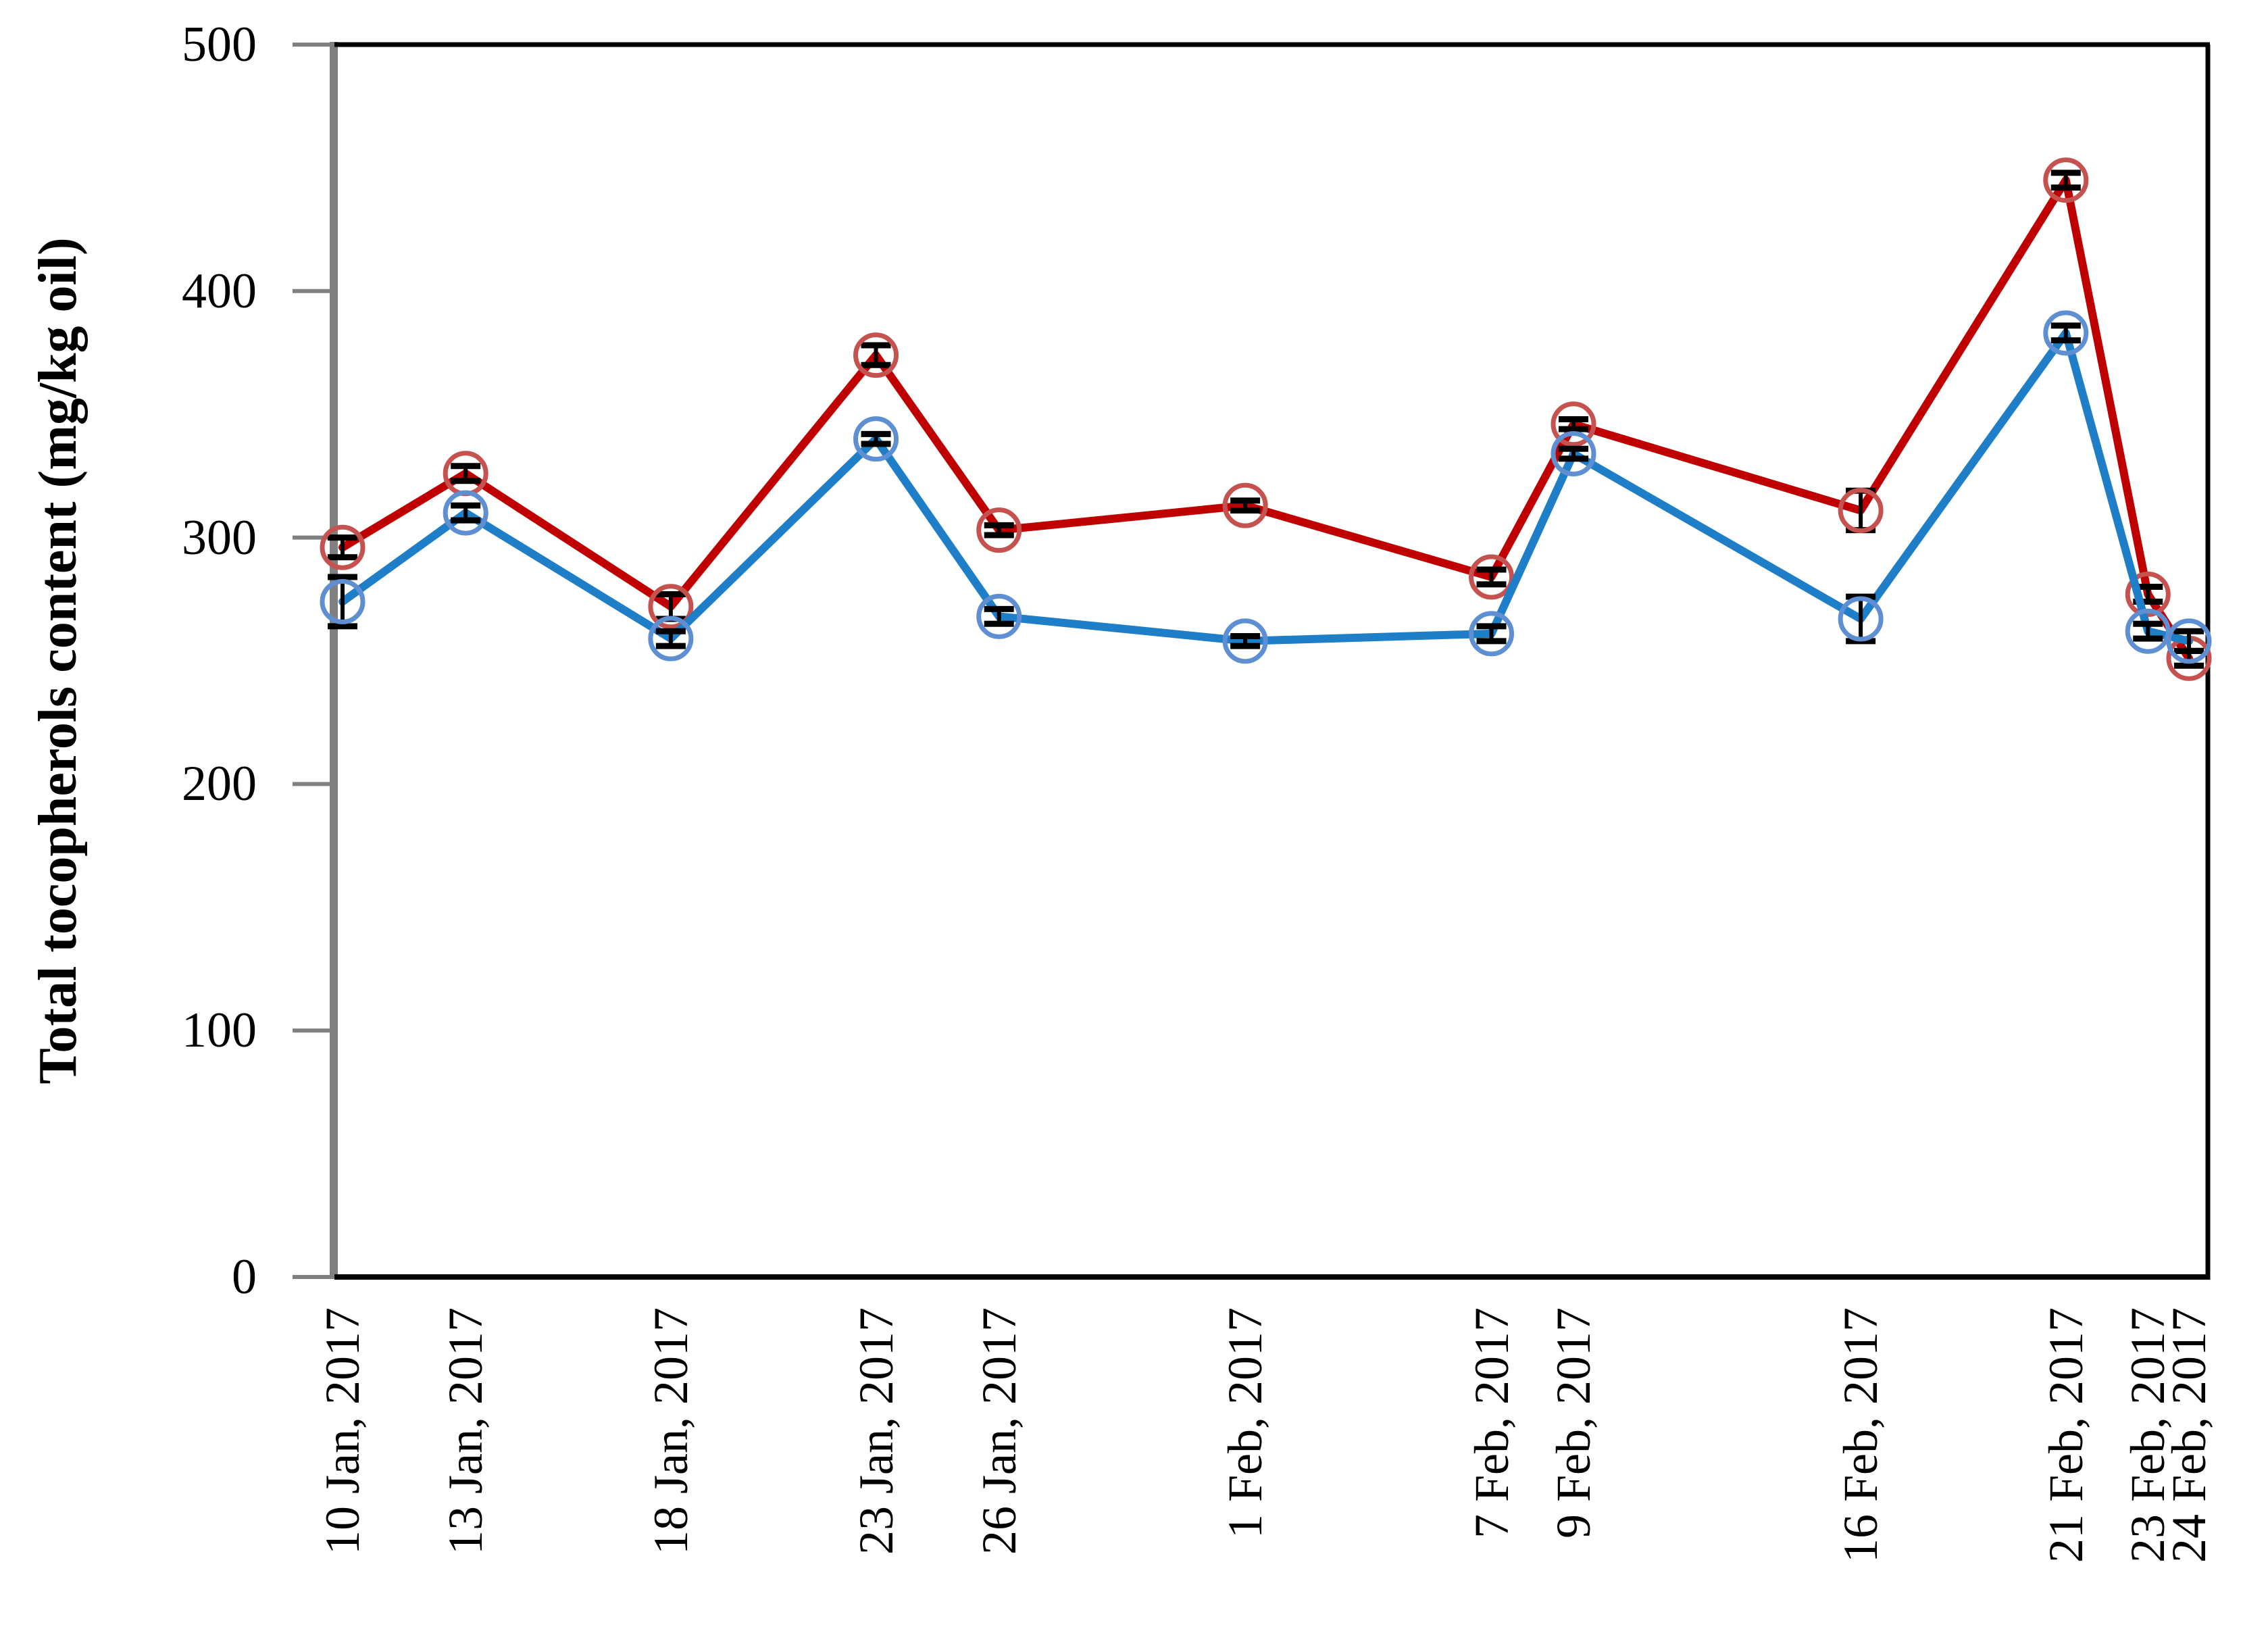  I want to click on y-axis-ticks, so click(313, 661).